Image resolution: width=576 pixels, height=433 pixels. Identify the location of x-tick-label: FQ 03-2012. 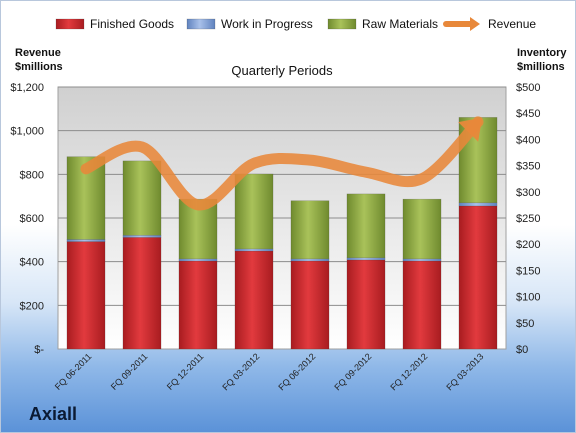
(240, 371).